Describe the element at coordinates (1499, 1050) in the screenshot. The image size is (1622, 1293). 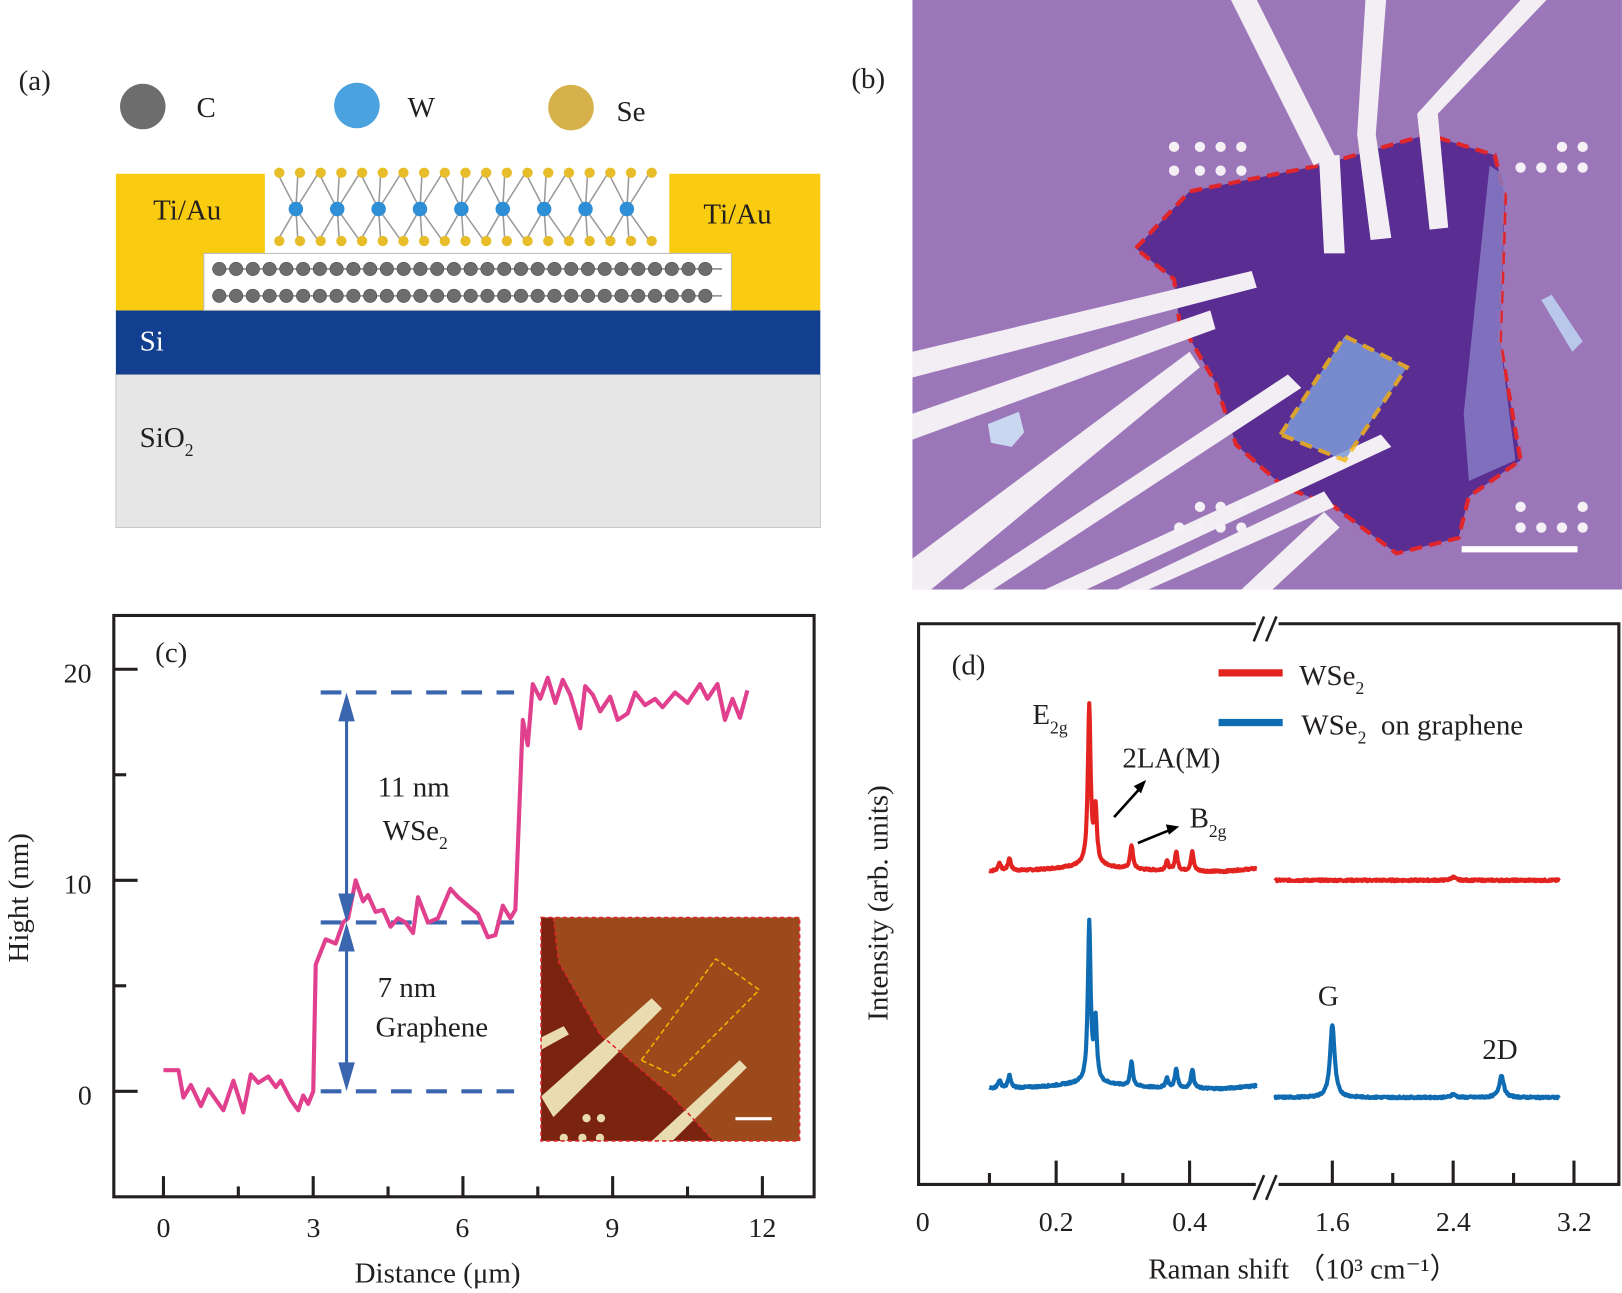
I see `peak-label-2d: 2D` at that location.